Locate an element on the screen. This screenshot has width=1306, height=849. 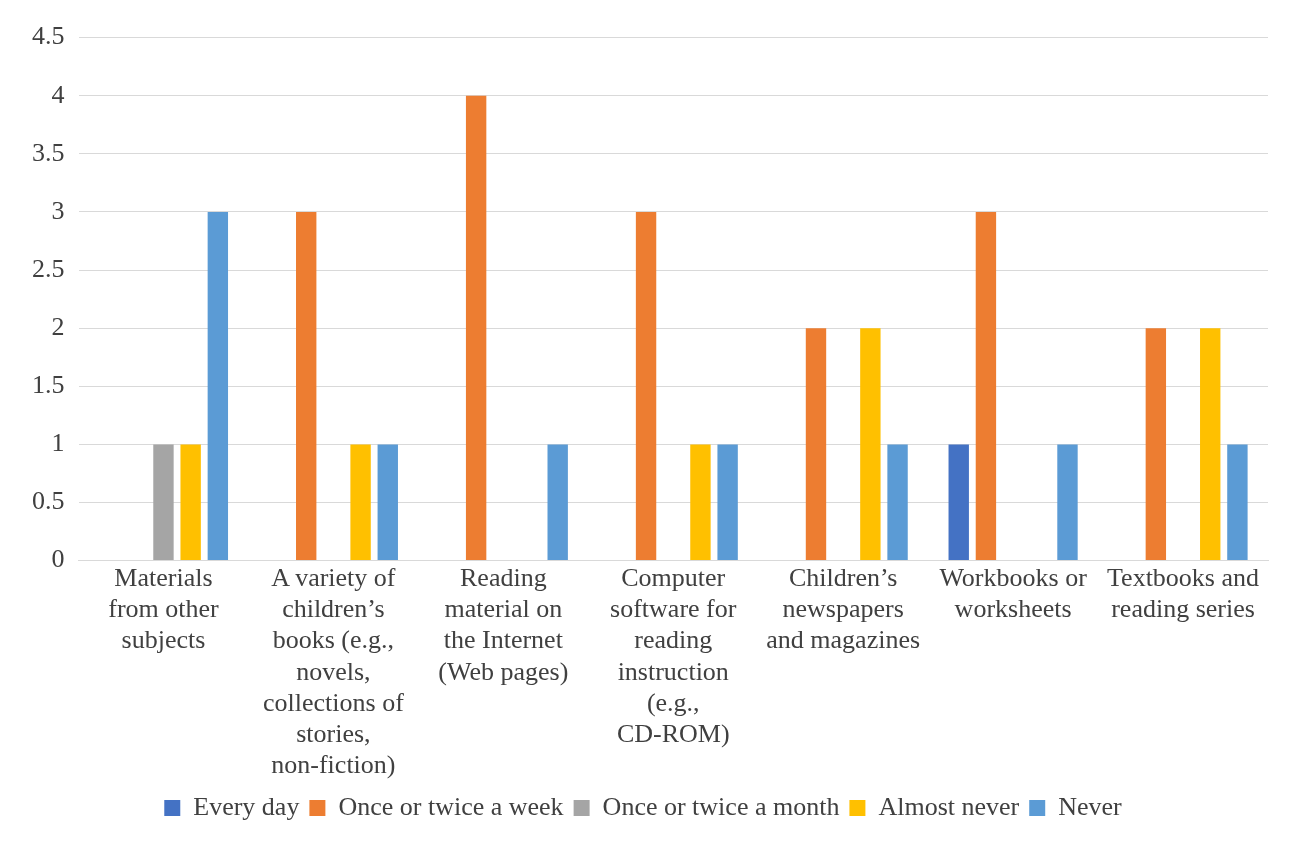
x-tick-label: Workbooks or worksheets is located at coordinates (1013, 593).